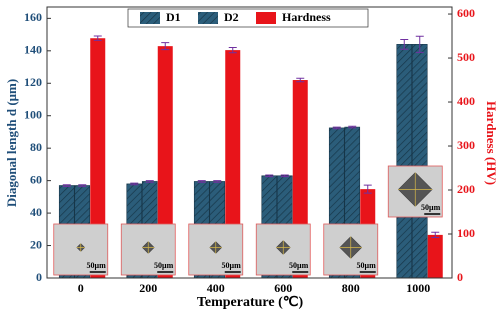  What do you see at coordinates (148, 288) in the screenshot?
I see `x-tick-label: 200` at bounding box center [148, 288].